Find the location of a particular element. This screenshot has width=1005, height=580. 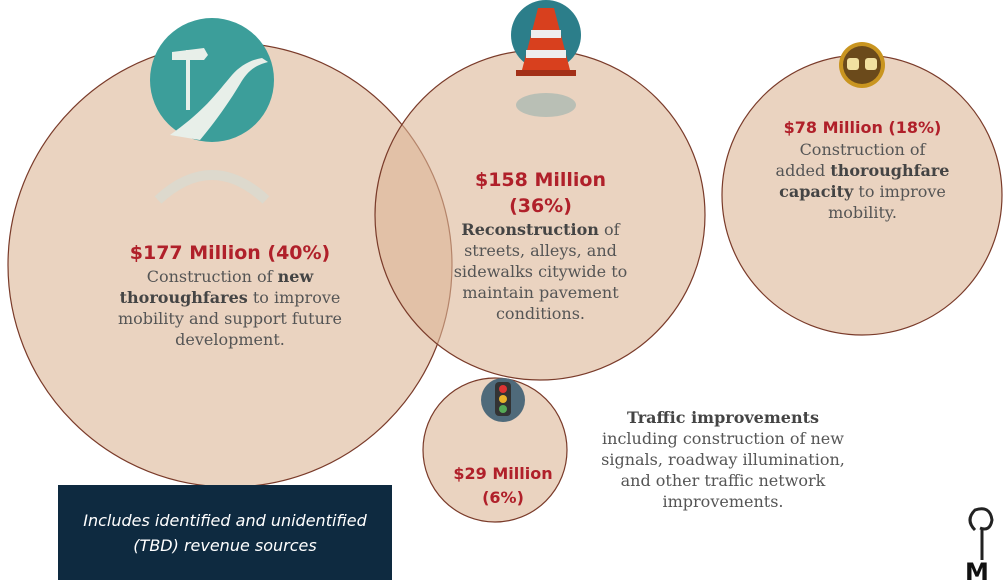

amount: $177 Million (40%) is located at coordinates (230, 253).